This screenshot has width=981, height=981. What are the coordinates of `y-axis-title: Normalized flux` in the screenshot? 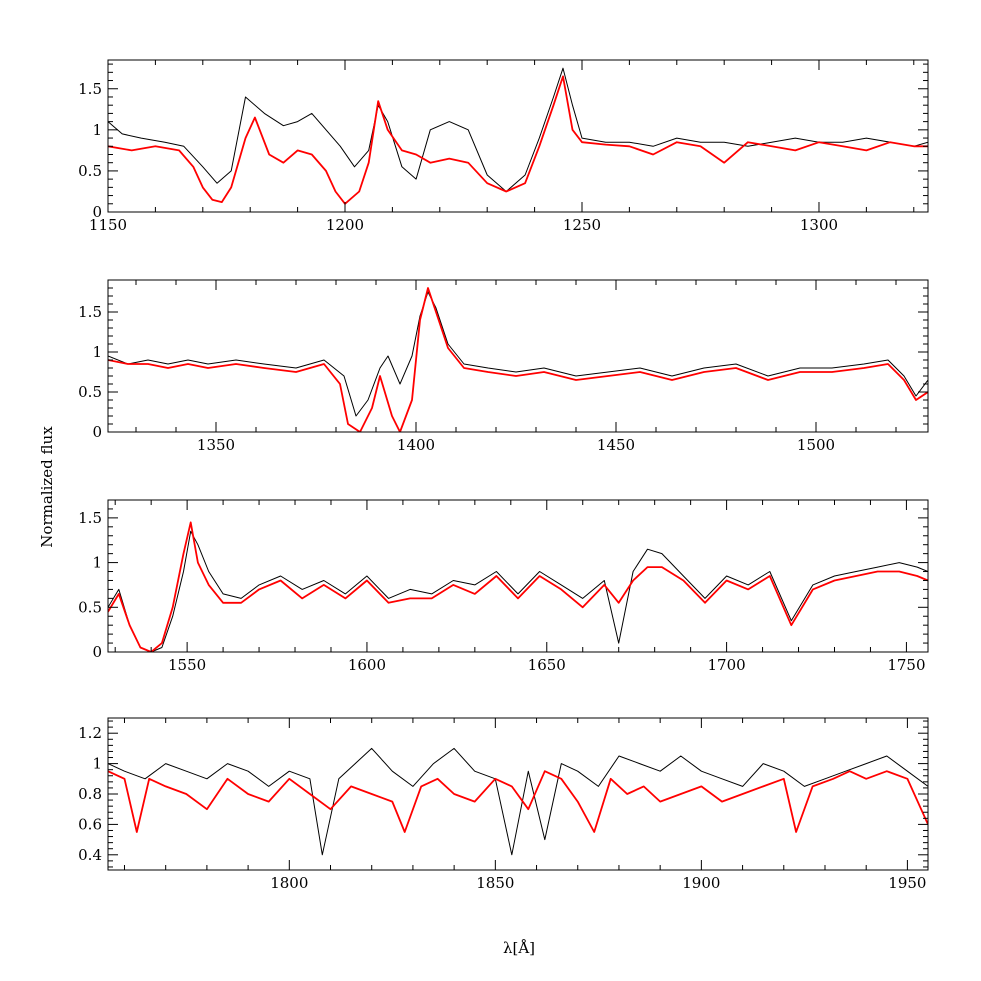 It's located at (47, 487).